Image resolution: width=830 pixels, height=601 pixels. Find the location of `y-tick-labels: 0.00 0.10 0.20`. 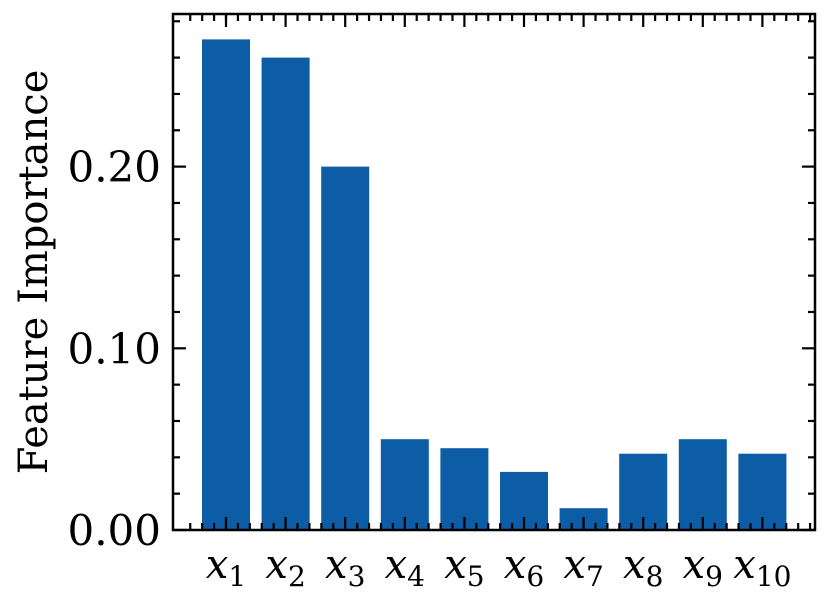

y-tick-labels: 0.00 0.10 0.20 is located at coordinates (114, 349).